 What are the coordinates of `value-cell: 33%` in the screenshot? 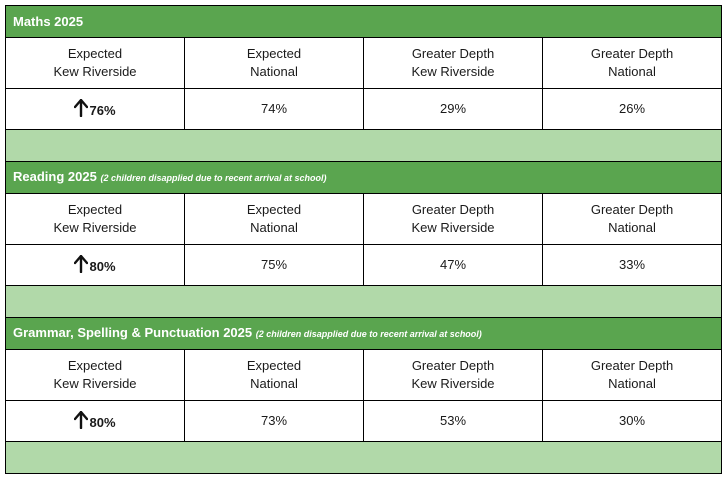 It's located at (632, 265).